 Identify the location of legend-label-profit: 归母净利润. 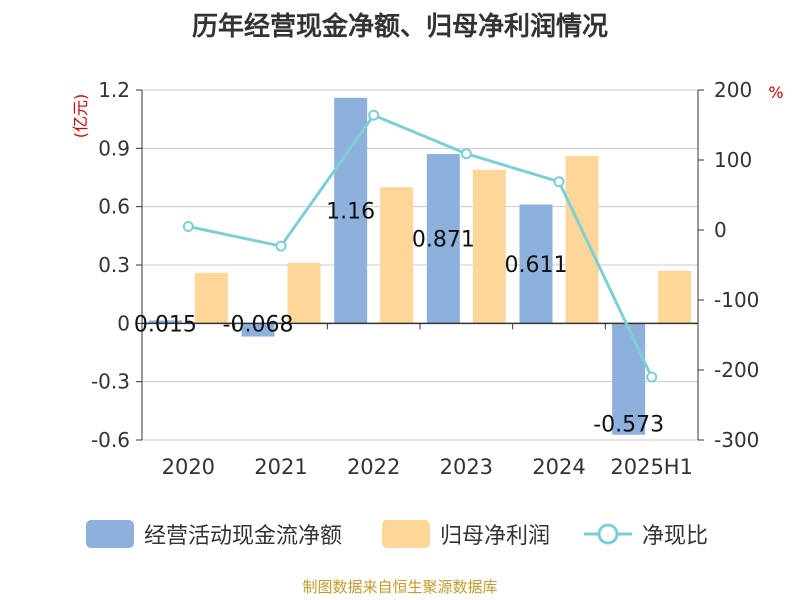
(495, 536).